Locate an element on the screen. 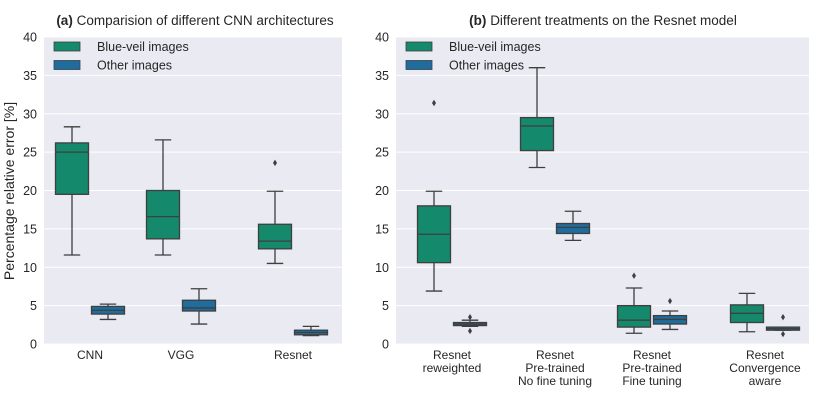 This screenshot has width=822, height=402. y-axis-label: Percentage relative error [%] is located at coordinates (9, 191).